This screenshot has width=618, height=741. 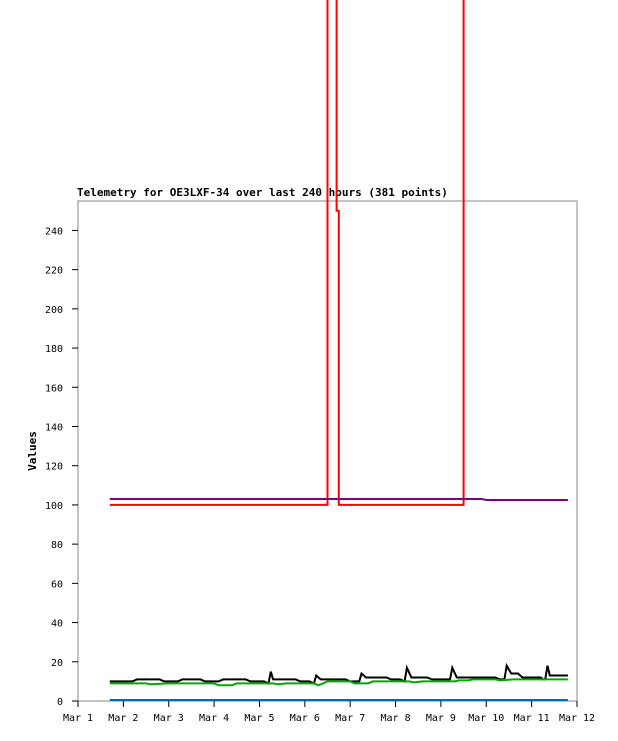 What do you see at coordinates (54, 427) in the screenshot?
I see `y-tick-label: 140` at bounding box center [54, 427].